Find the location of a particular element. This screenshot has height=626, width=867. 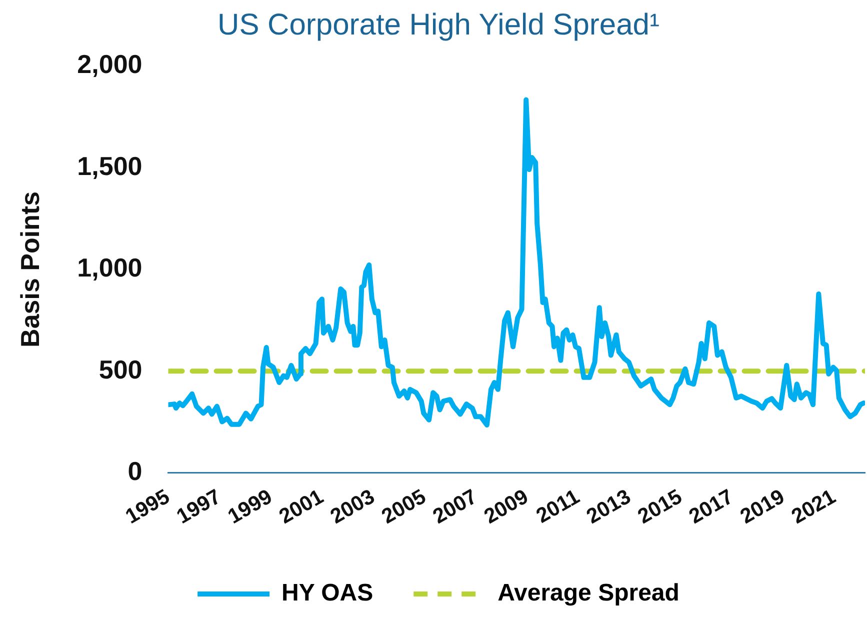

x-tick-label: 2019 is located at coordinates (762, 506).